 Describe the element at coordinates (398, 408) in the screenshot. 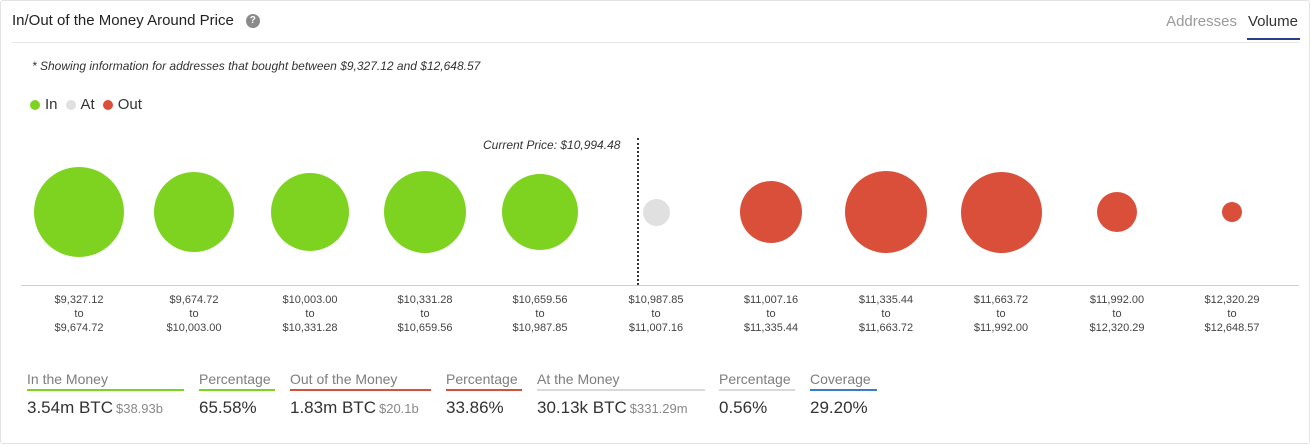

I see `stat-usd-value: $20.1b` at that location.